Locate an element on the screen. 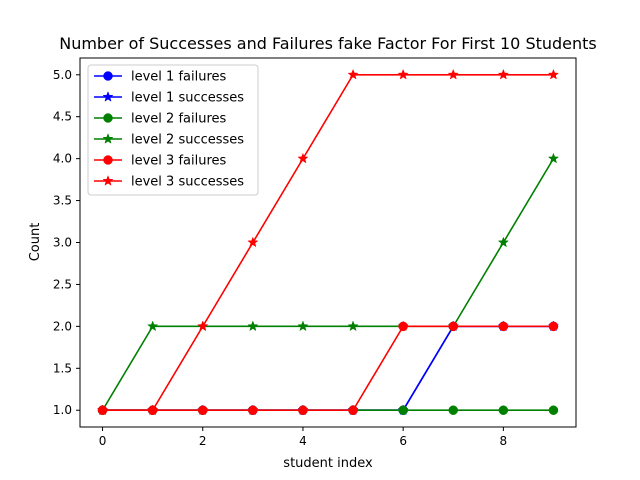 The width and height of the screenshot is (640, 480). y-tick-label: 4.0 is located at coordinates (62, 159).